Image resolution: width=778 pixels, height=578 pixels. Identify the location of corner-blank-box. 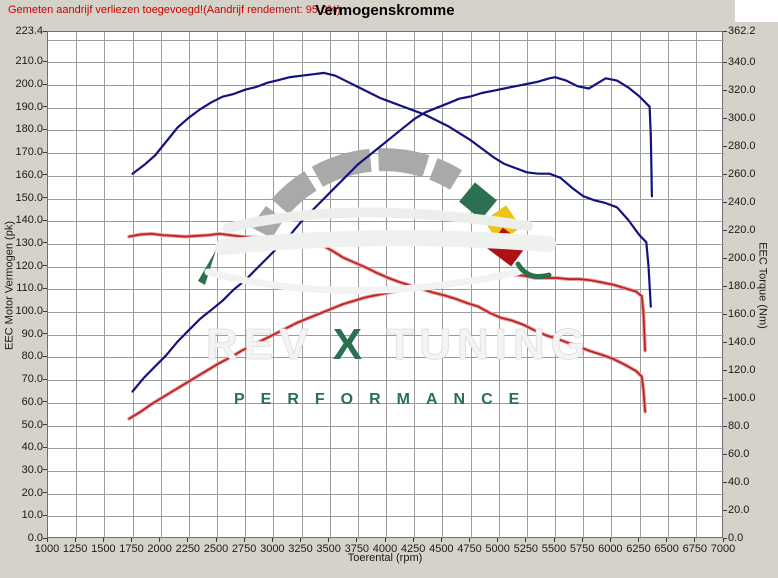
(756, 11).